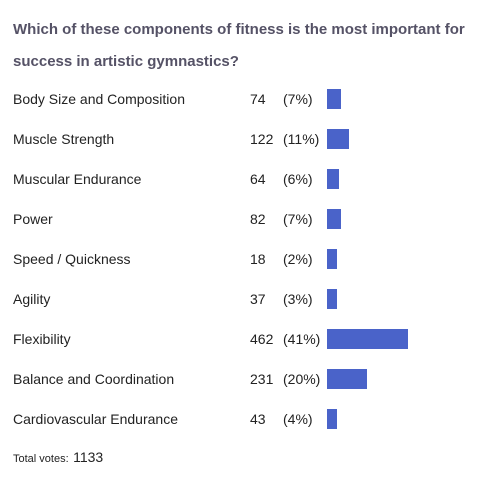  I want to click on poll-option: Muscle Strength 122 (11%), so click(243, 139).